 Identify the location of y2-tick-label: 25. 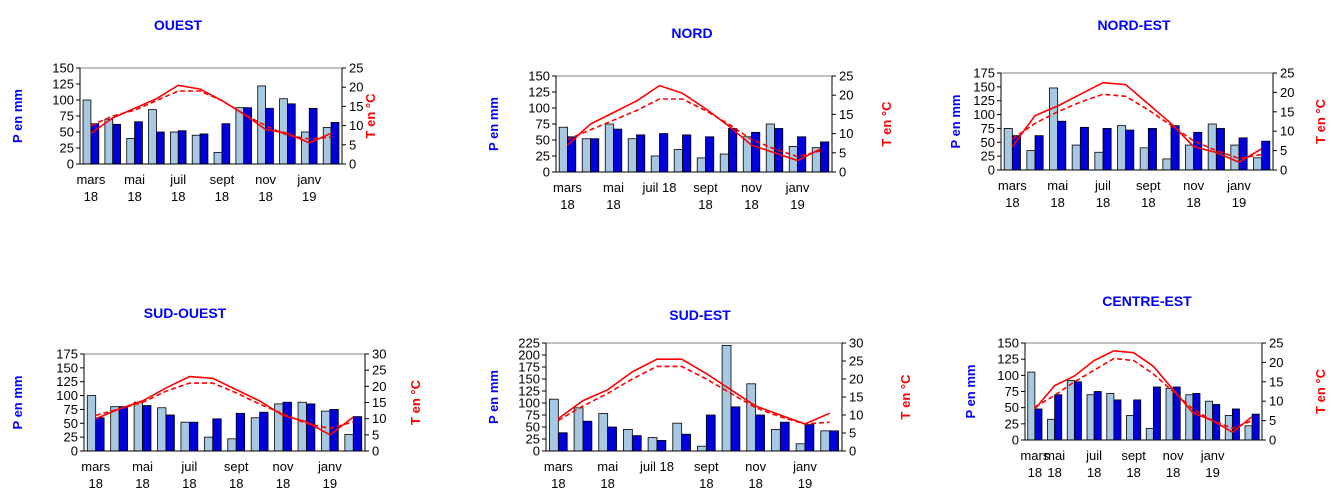
(1287, 73).